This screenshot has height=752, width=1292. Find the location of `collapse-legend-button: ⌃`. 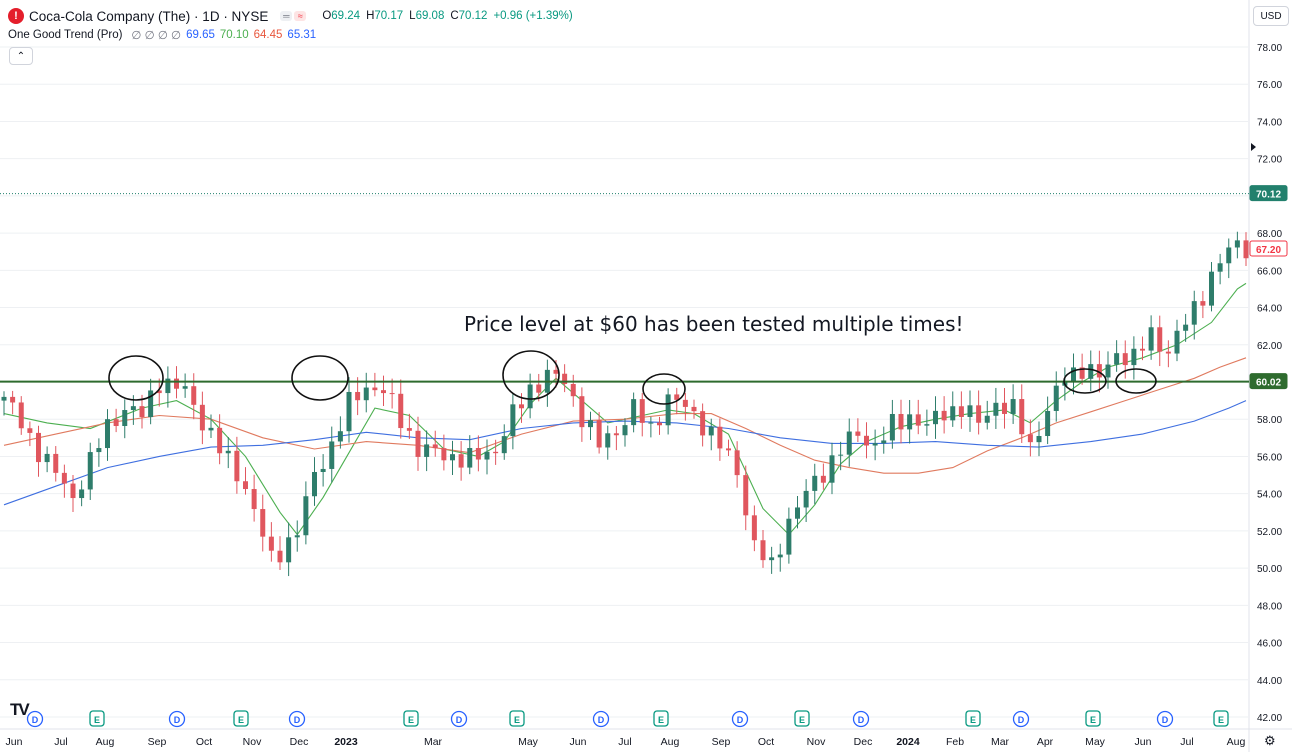

collapse-legend-button: ⌃ is located at coordinates (21, 56).